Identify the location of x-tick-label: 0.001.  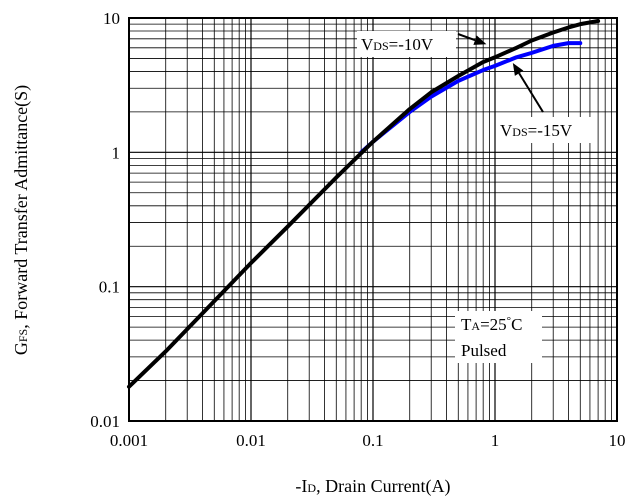
(129, 440).